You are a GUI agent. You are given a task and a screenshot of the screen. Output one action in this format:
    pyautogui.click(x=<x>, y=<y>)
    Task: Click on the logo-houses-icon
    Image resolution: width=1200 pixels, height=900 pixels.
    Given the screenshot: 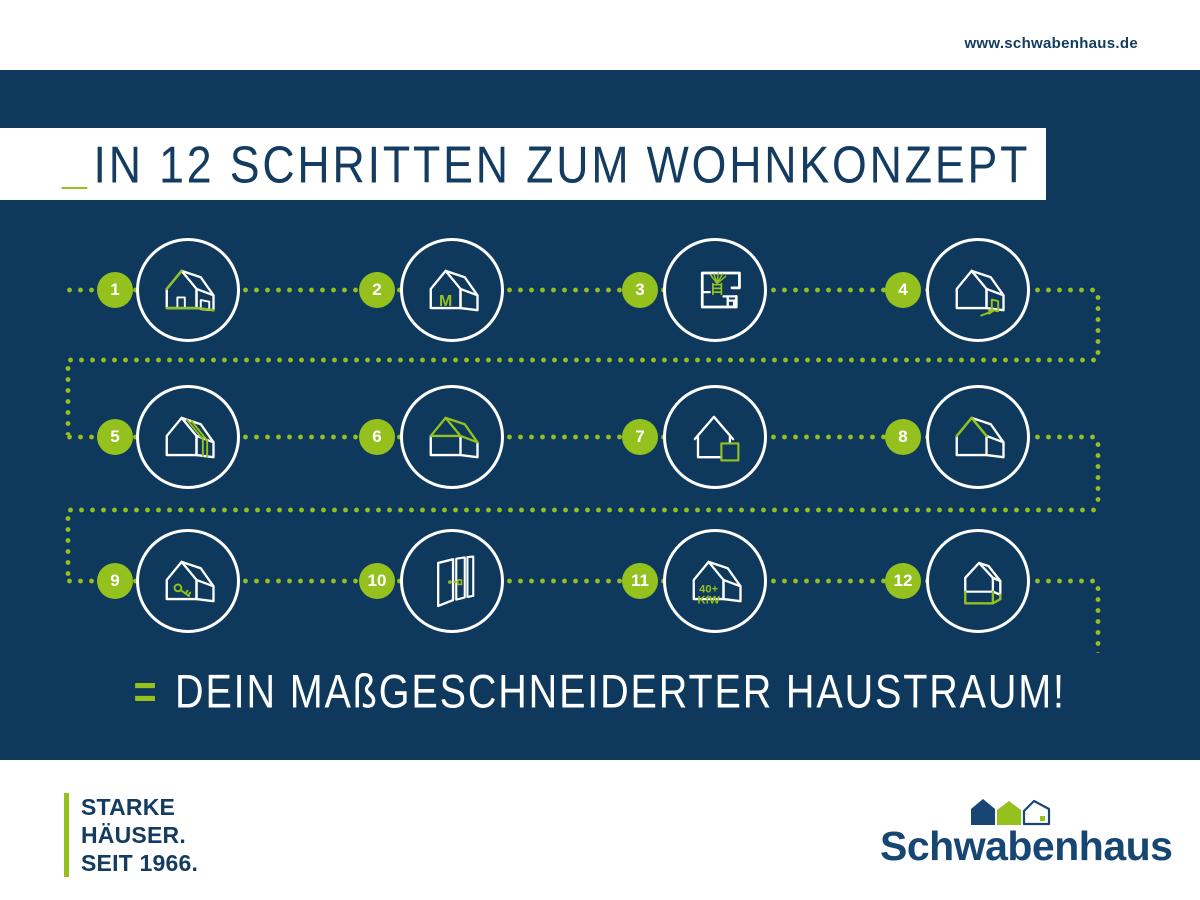 What is the action you would take?
    pyautogui.click(x=1011, y=812)
    